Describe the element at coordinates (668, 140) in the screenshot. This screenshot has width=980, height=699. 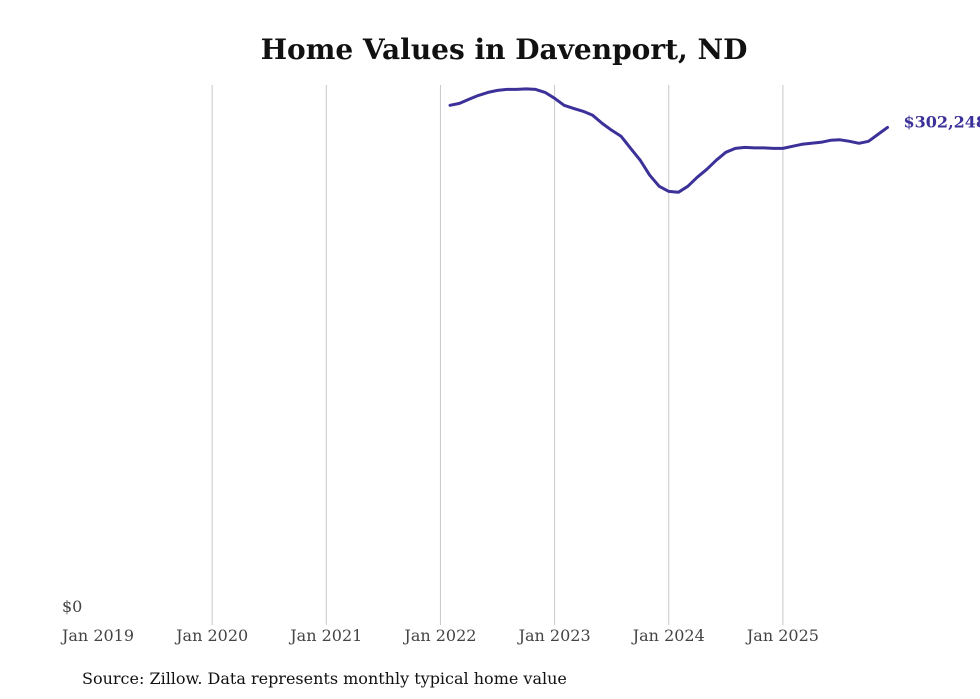
I see `series-line` at that location.